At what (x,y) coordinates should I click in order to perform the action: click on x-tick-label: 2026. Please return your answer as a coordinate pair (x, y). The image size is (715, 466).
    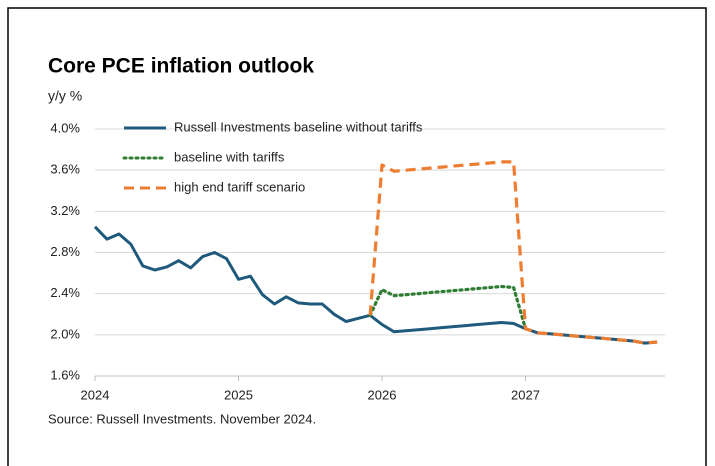
    Looking at the image, I should click on (382, 394).